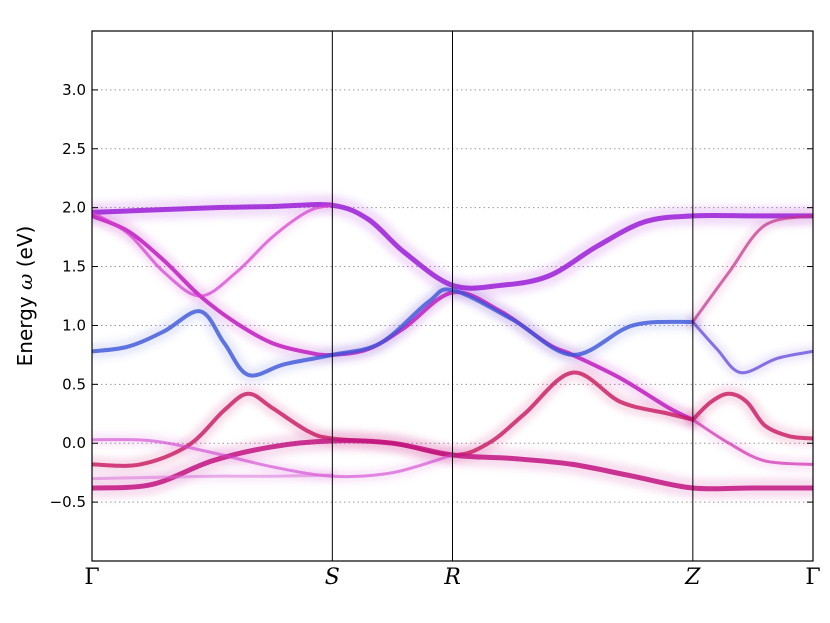 The width and height of the screenshot is (830, 623). What do you see at coordinates (74, 443) in the screenshot?
I see `y-tick-label: 0.0` at bounding box center [74, 443].